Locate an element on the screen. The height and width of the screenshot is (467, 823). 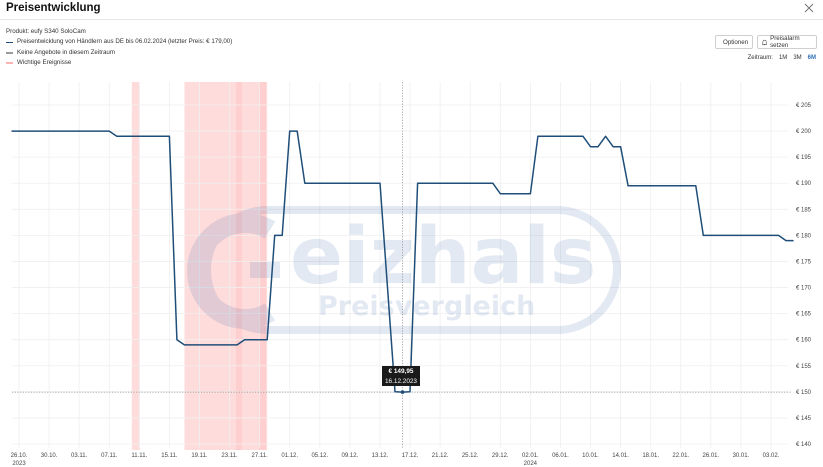
tooltip-date: 16.12.2023 is located at coordinates (401, 381).